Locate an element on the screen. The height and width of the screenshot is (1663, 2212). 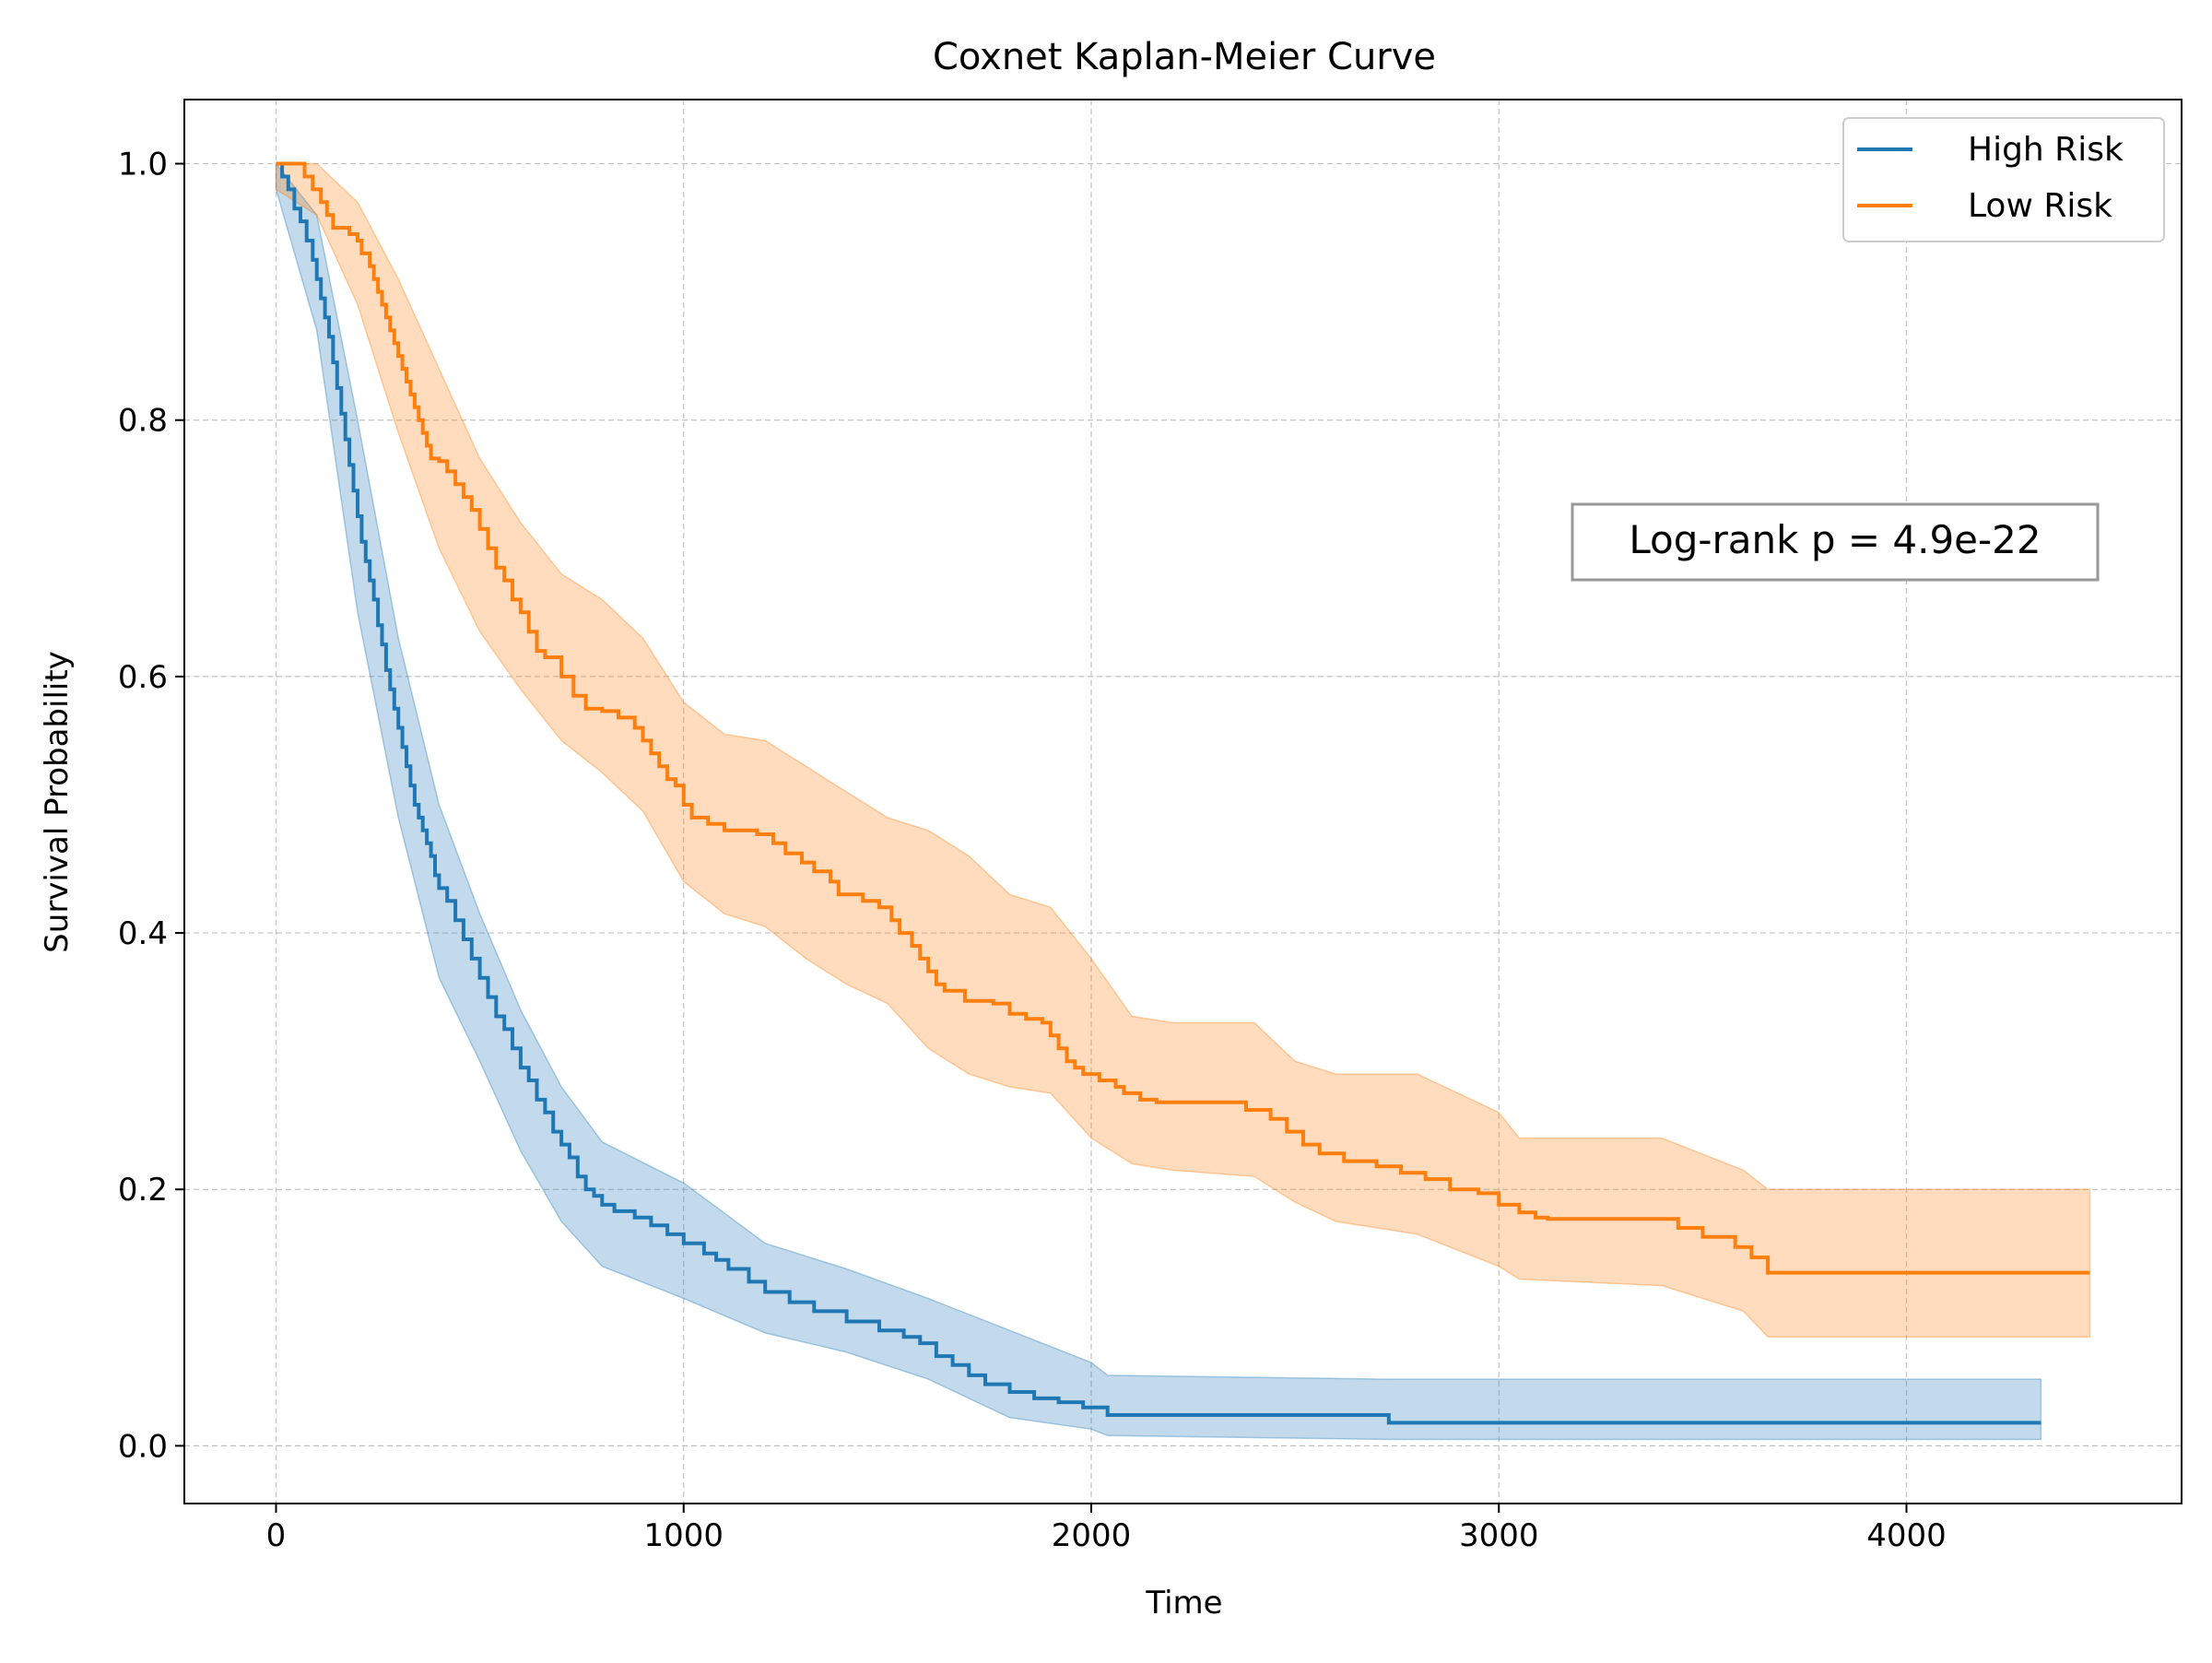
legend-label-low-risk: Low Risk is located at coordinates (2040, 206).